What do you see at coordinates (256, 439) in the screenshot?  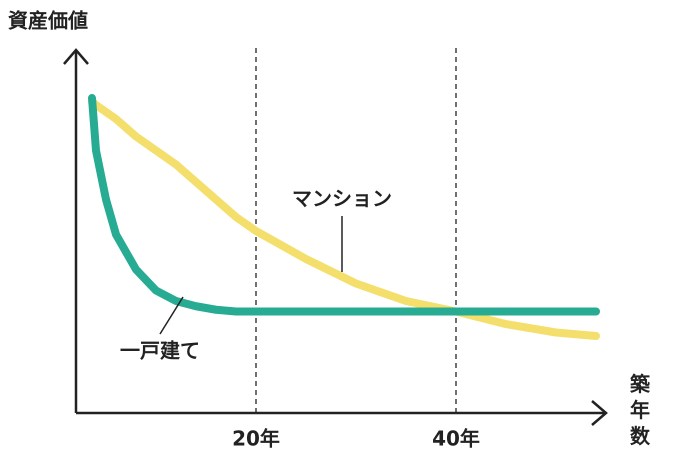 I see `x-tick-label: 20年` at bounding box center [256, 439].